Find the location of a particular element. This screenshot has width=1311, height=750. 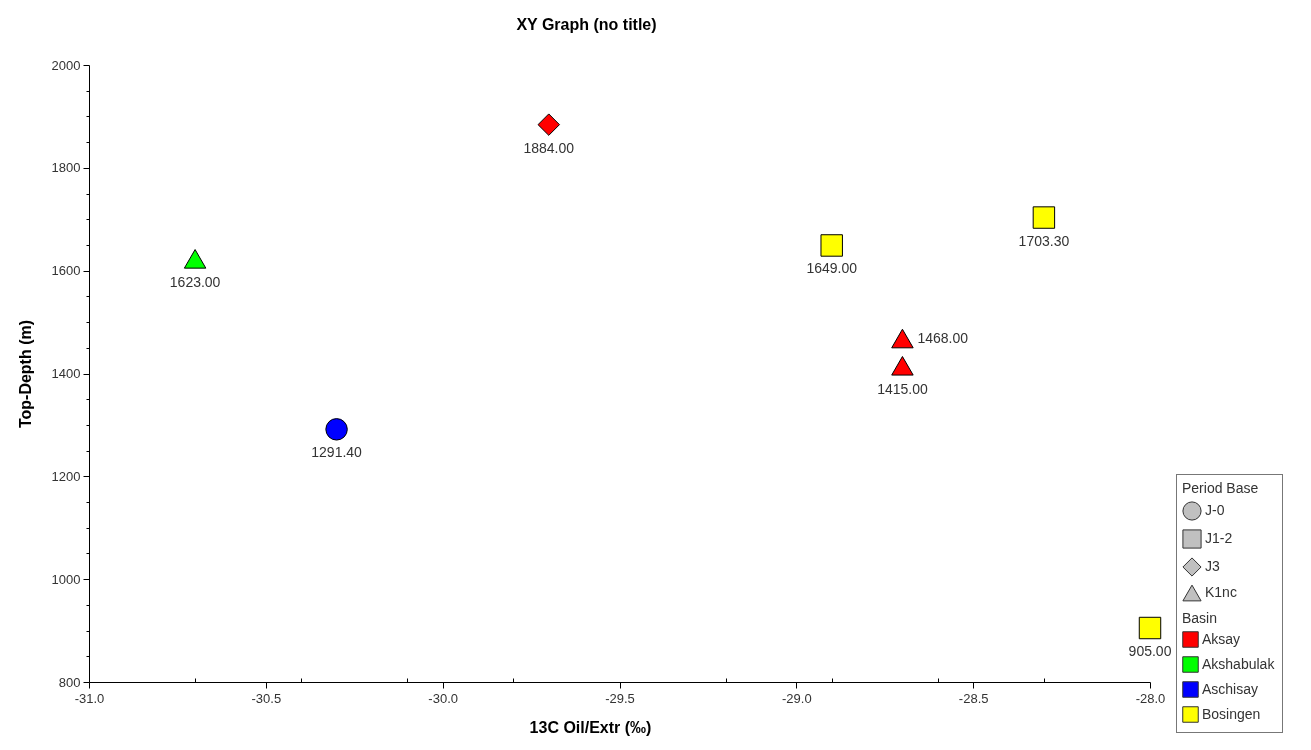

data-label: 1291.40 is located at coordinates (337, 452).